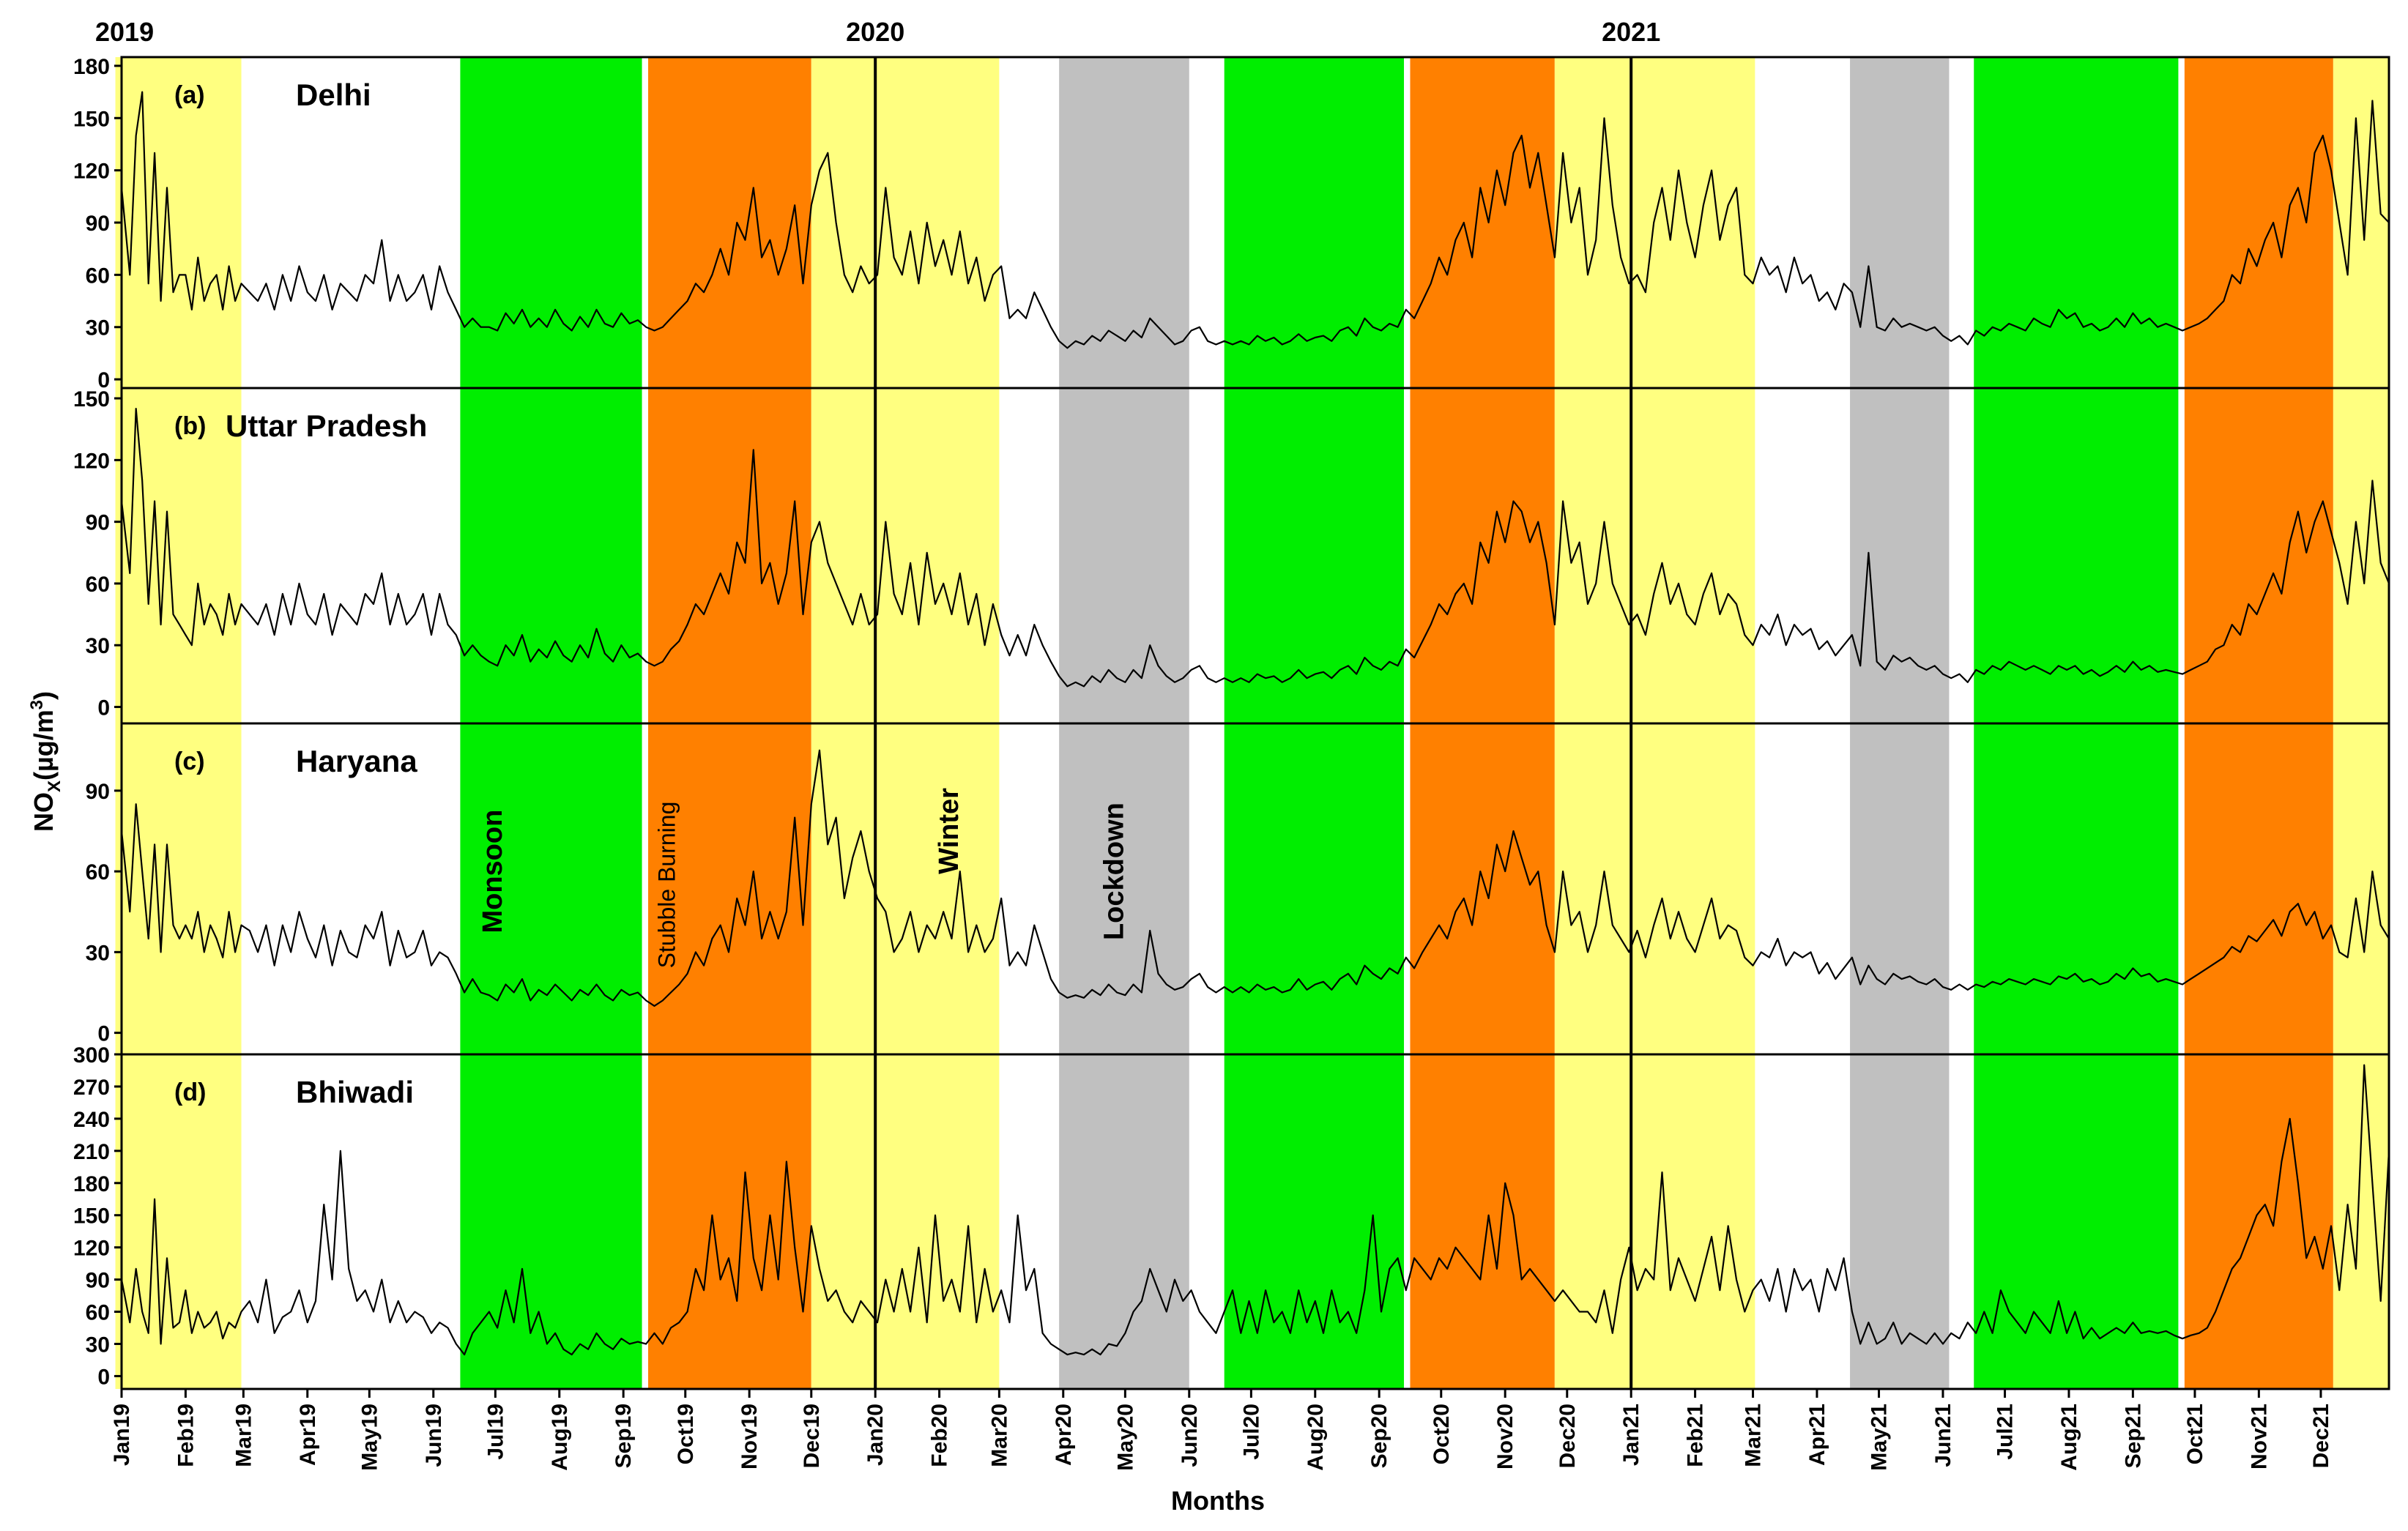  What do you see at coordinates (91, 1152) in the screenshot?
I see `y-tick-label: 210` at bounding box center [91, 1152].